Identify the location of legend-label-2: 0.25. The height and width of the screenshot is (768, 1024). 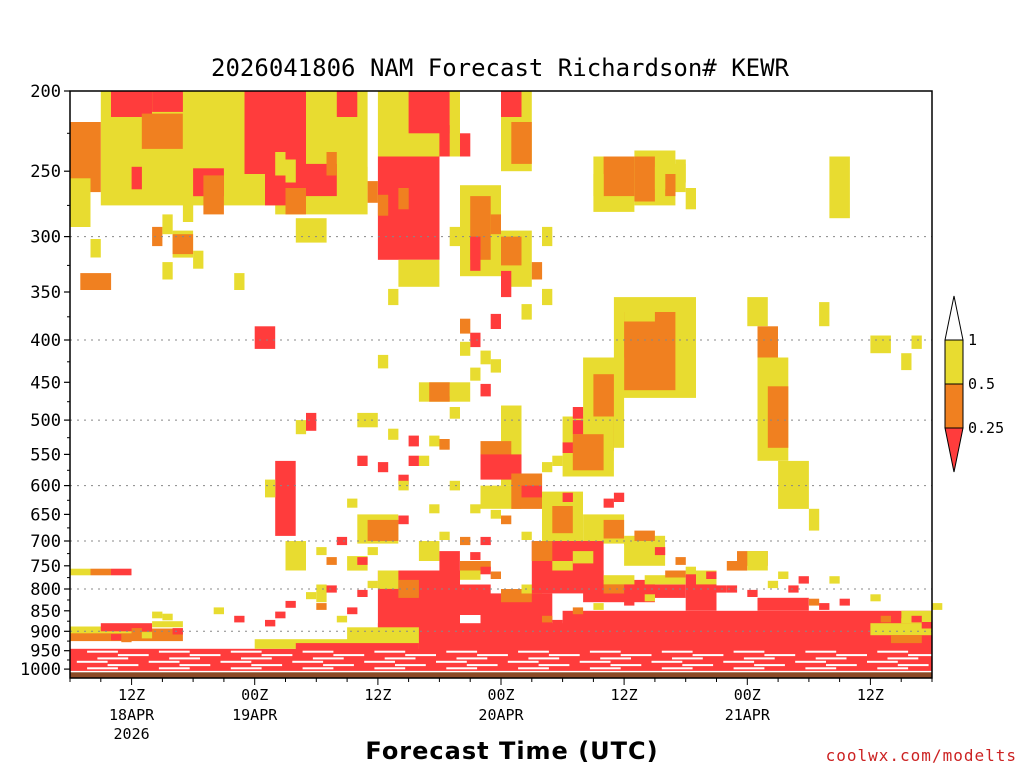
(986, 428).